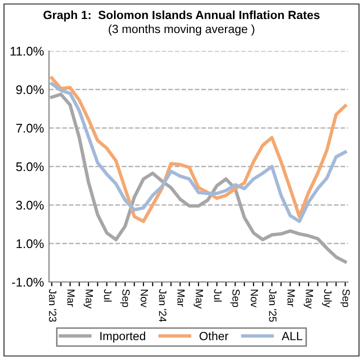 The width and height of the screenshot is (363, 360). What do you see at coordinates (181, 16) in the screenshot?
I see `chart-title: Graph 1: Solomon Islands Annual Inflation Rates` at bounding box center [181, 16].